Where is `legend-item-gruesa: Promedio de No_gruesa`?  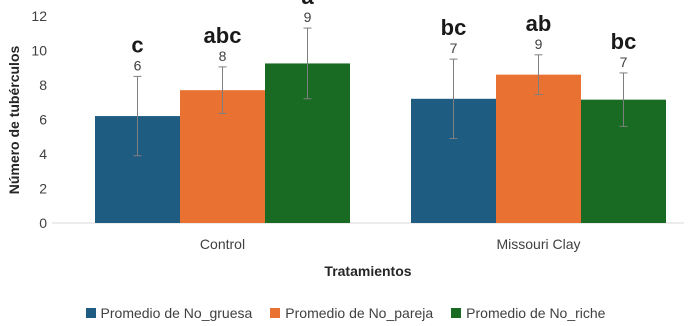
legend-item-gruesa: Promedio de No_gruesa is located at coordinates (169, 313).